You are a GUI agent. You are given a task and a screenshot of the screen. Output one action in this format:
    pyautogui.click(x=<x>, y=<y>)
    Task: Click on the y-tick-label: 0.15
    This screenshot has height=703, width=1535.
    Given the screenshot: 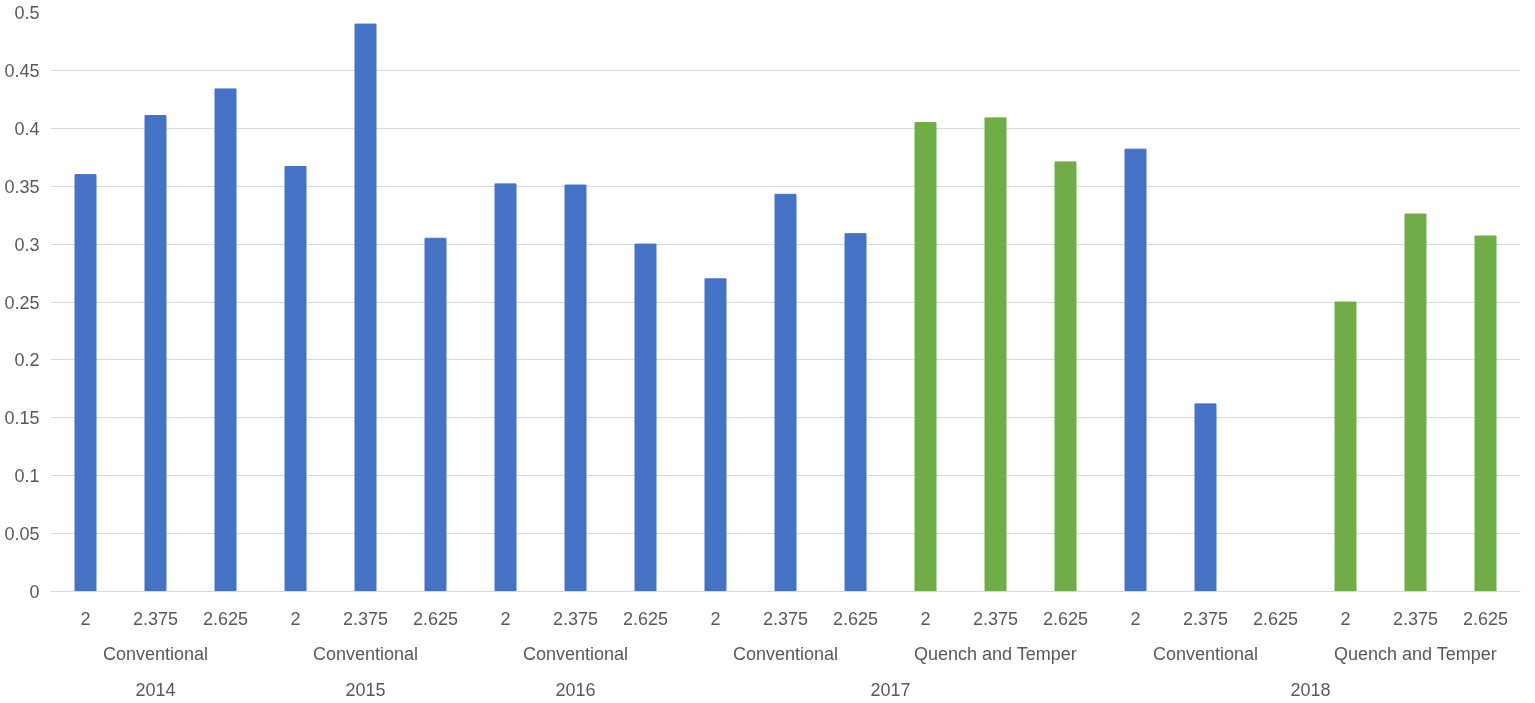 What is the action you would take?
    pyautogui.click(x=22, y=418)
    